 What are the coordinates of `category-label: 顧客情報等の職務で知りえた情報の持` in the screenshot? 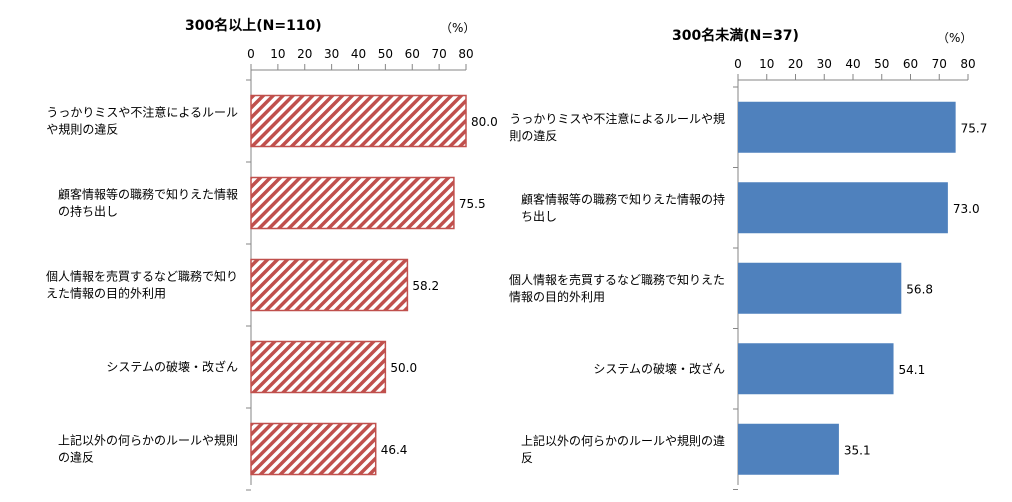 It's located at (623, 198).